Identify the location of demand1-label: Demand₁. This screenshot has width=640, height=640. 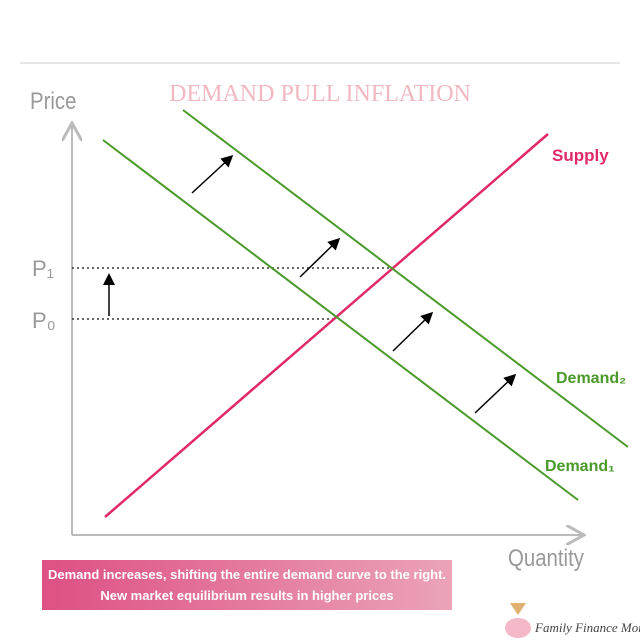
(580, 466).